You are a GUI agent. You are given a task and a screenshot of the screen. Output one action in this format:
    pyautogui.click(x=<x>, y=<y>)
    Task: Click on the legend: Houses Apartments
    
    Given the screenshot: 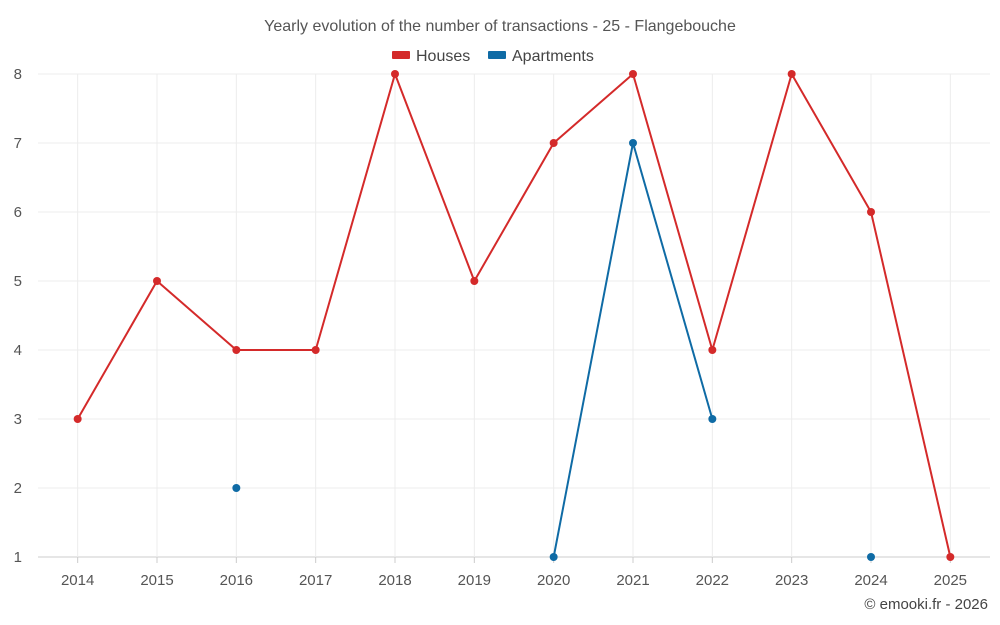 What is the action you would take?
    pyautogui.click(x=493, y=56)
    